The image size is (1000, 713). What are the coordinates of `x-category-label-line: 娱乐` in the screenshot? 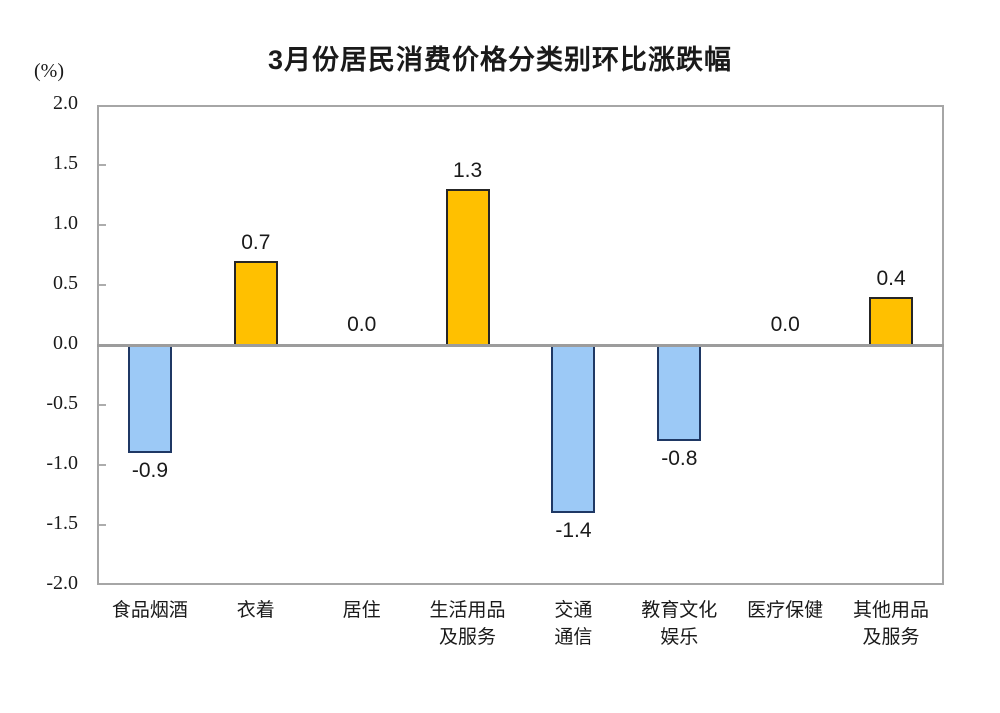 It's located at (679, 637).